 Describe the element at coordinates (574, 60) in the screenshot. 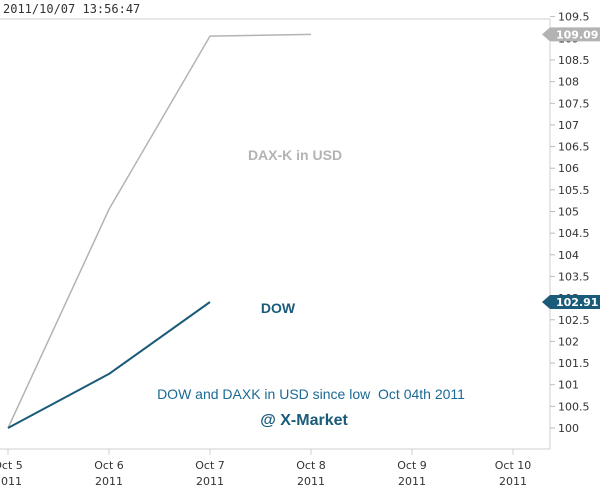

I see `y-tick-label: 108.5` at that location.